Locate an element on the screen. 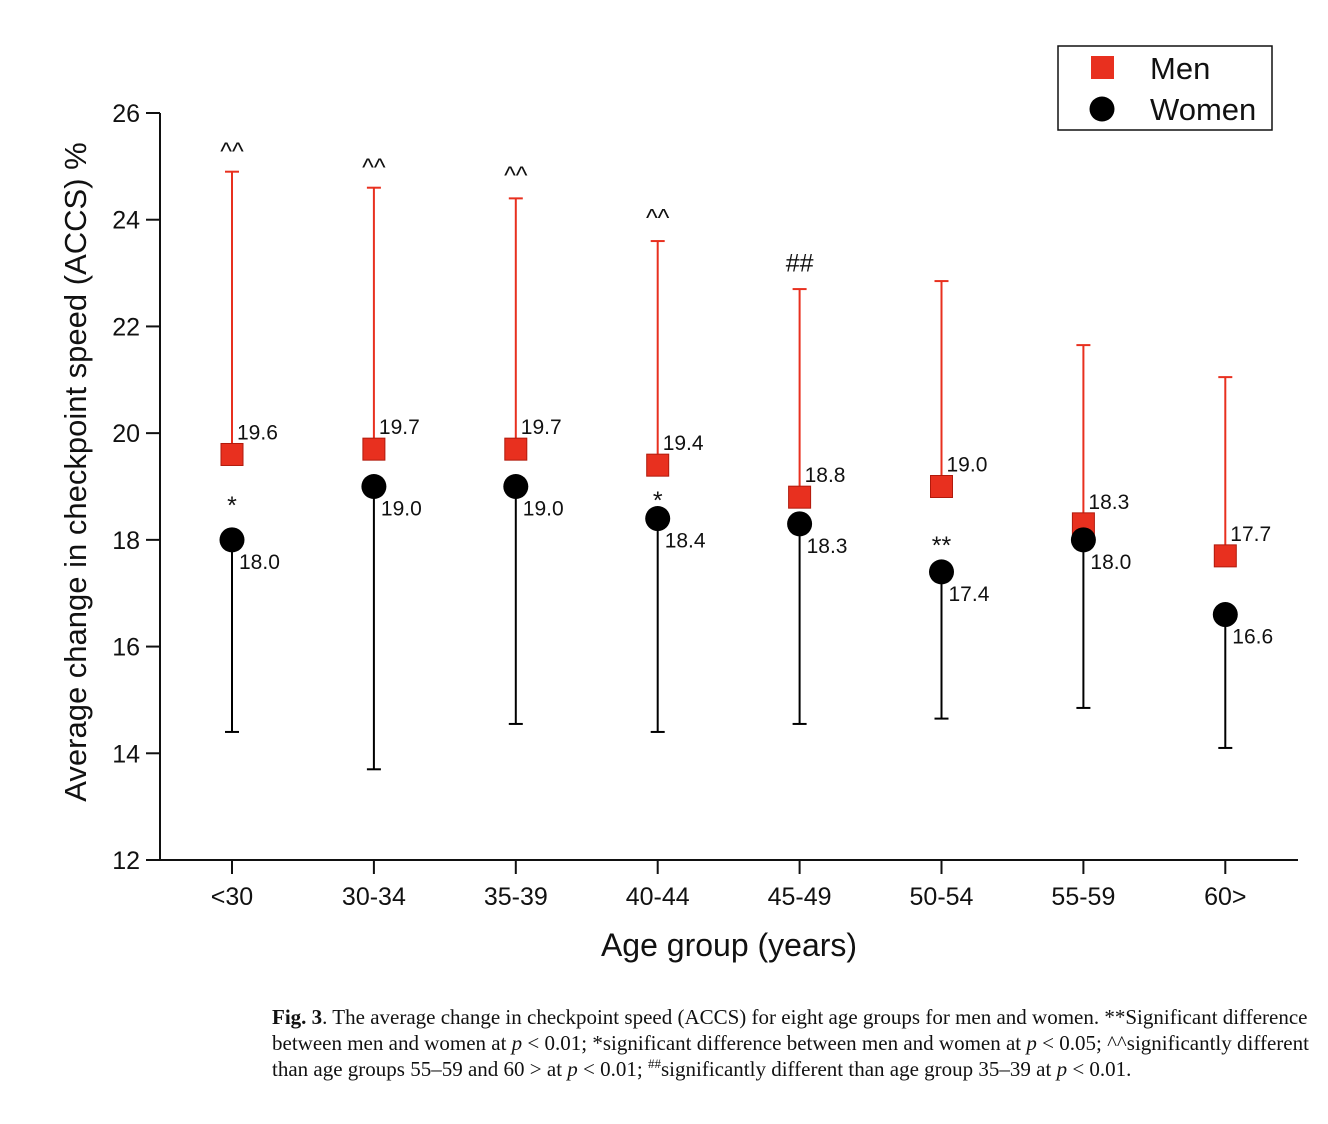  significance-mark: ** is located at coordinates (942, 546).